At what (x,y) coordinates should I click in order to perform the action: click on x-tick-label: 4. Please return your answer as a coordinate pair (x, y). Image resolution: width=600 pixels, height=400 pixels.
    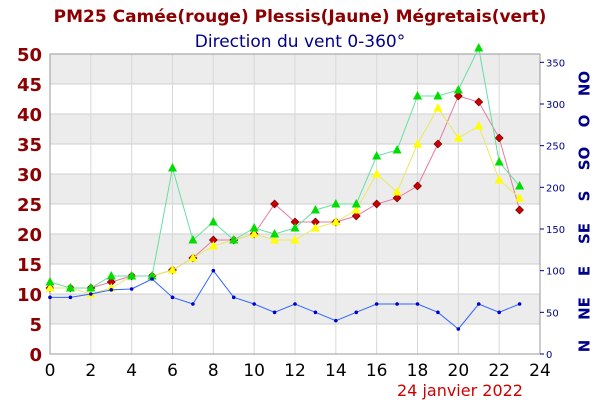
    Looking at the image, I should click on (131, 371).